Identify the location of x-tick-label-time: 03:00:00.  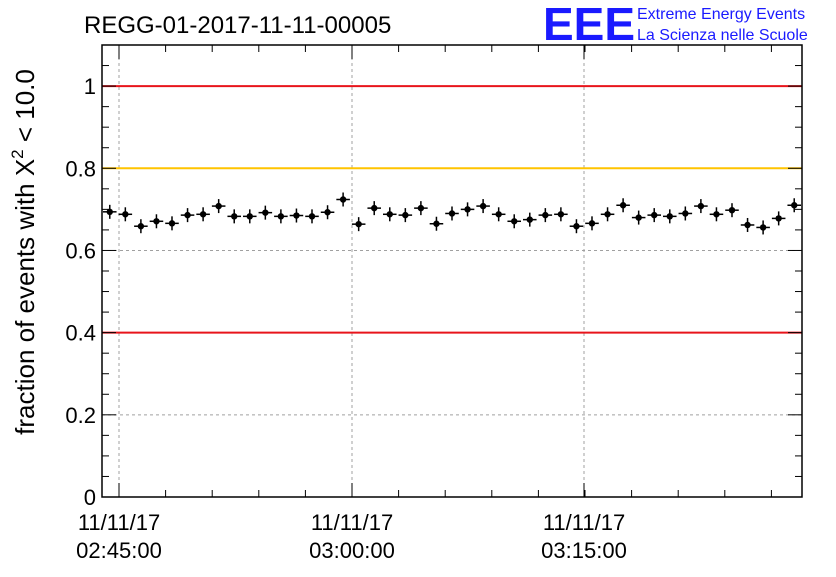
(352, 550).